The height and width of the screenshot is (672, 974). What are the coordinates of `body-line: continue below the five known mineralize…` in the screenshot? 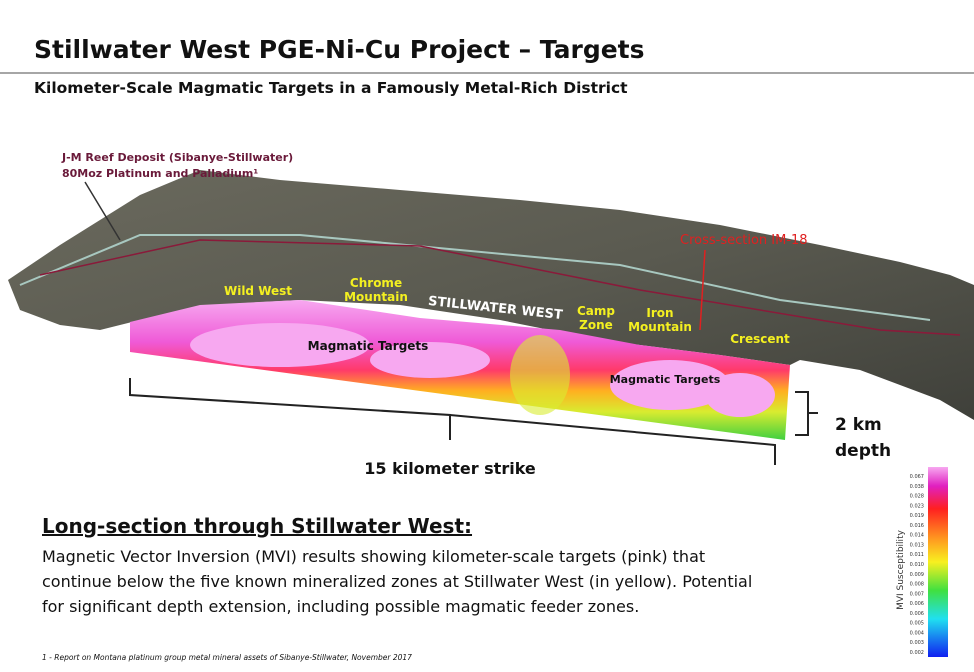 It's located at (397, 581).